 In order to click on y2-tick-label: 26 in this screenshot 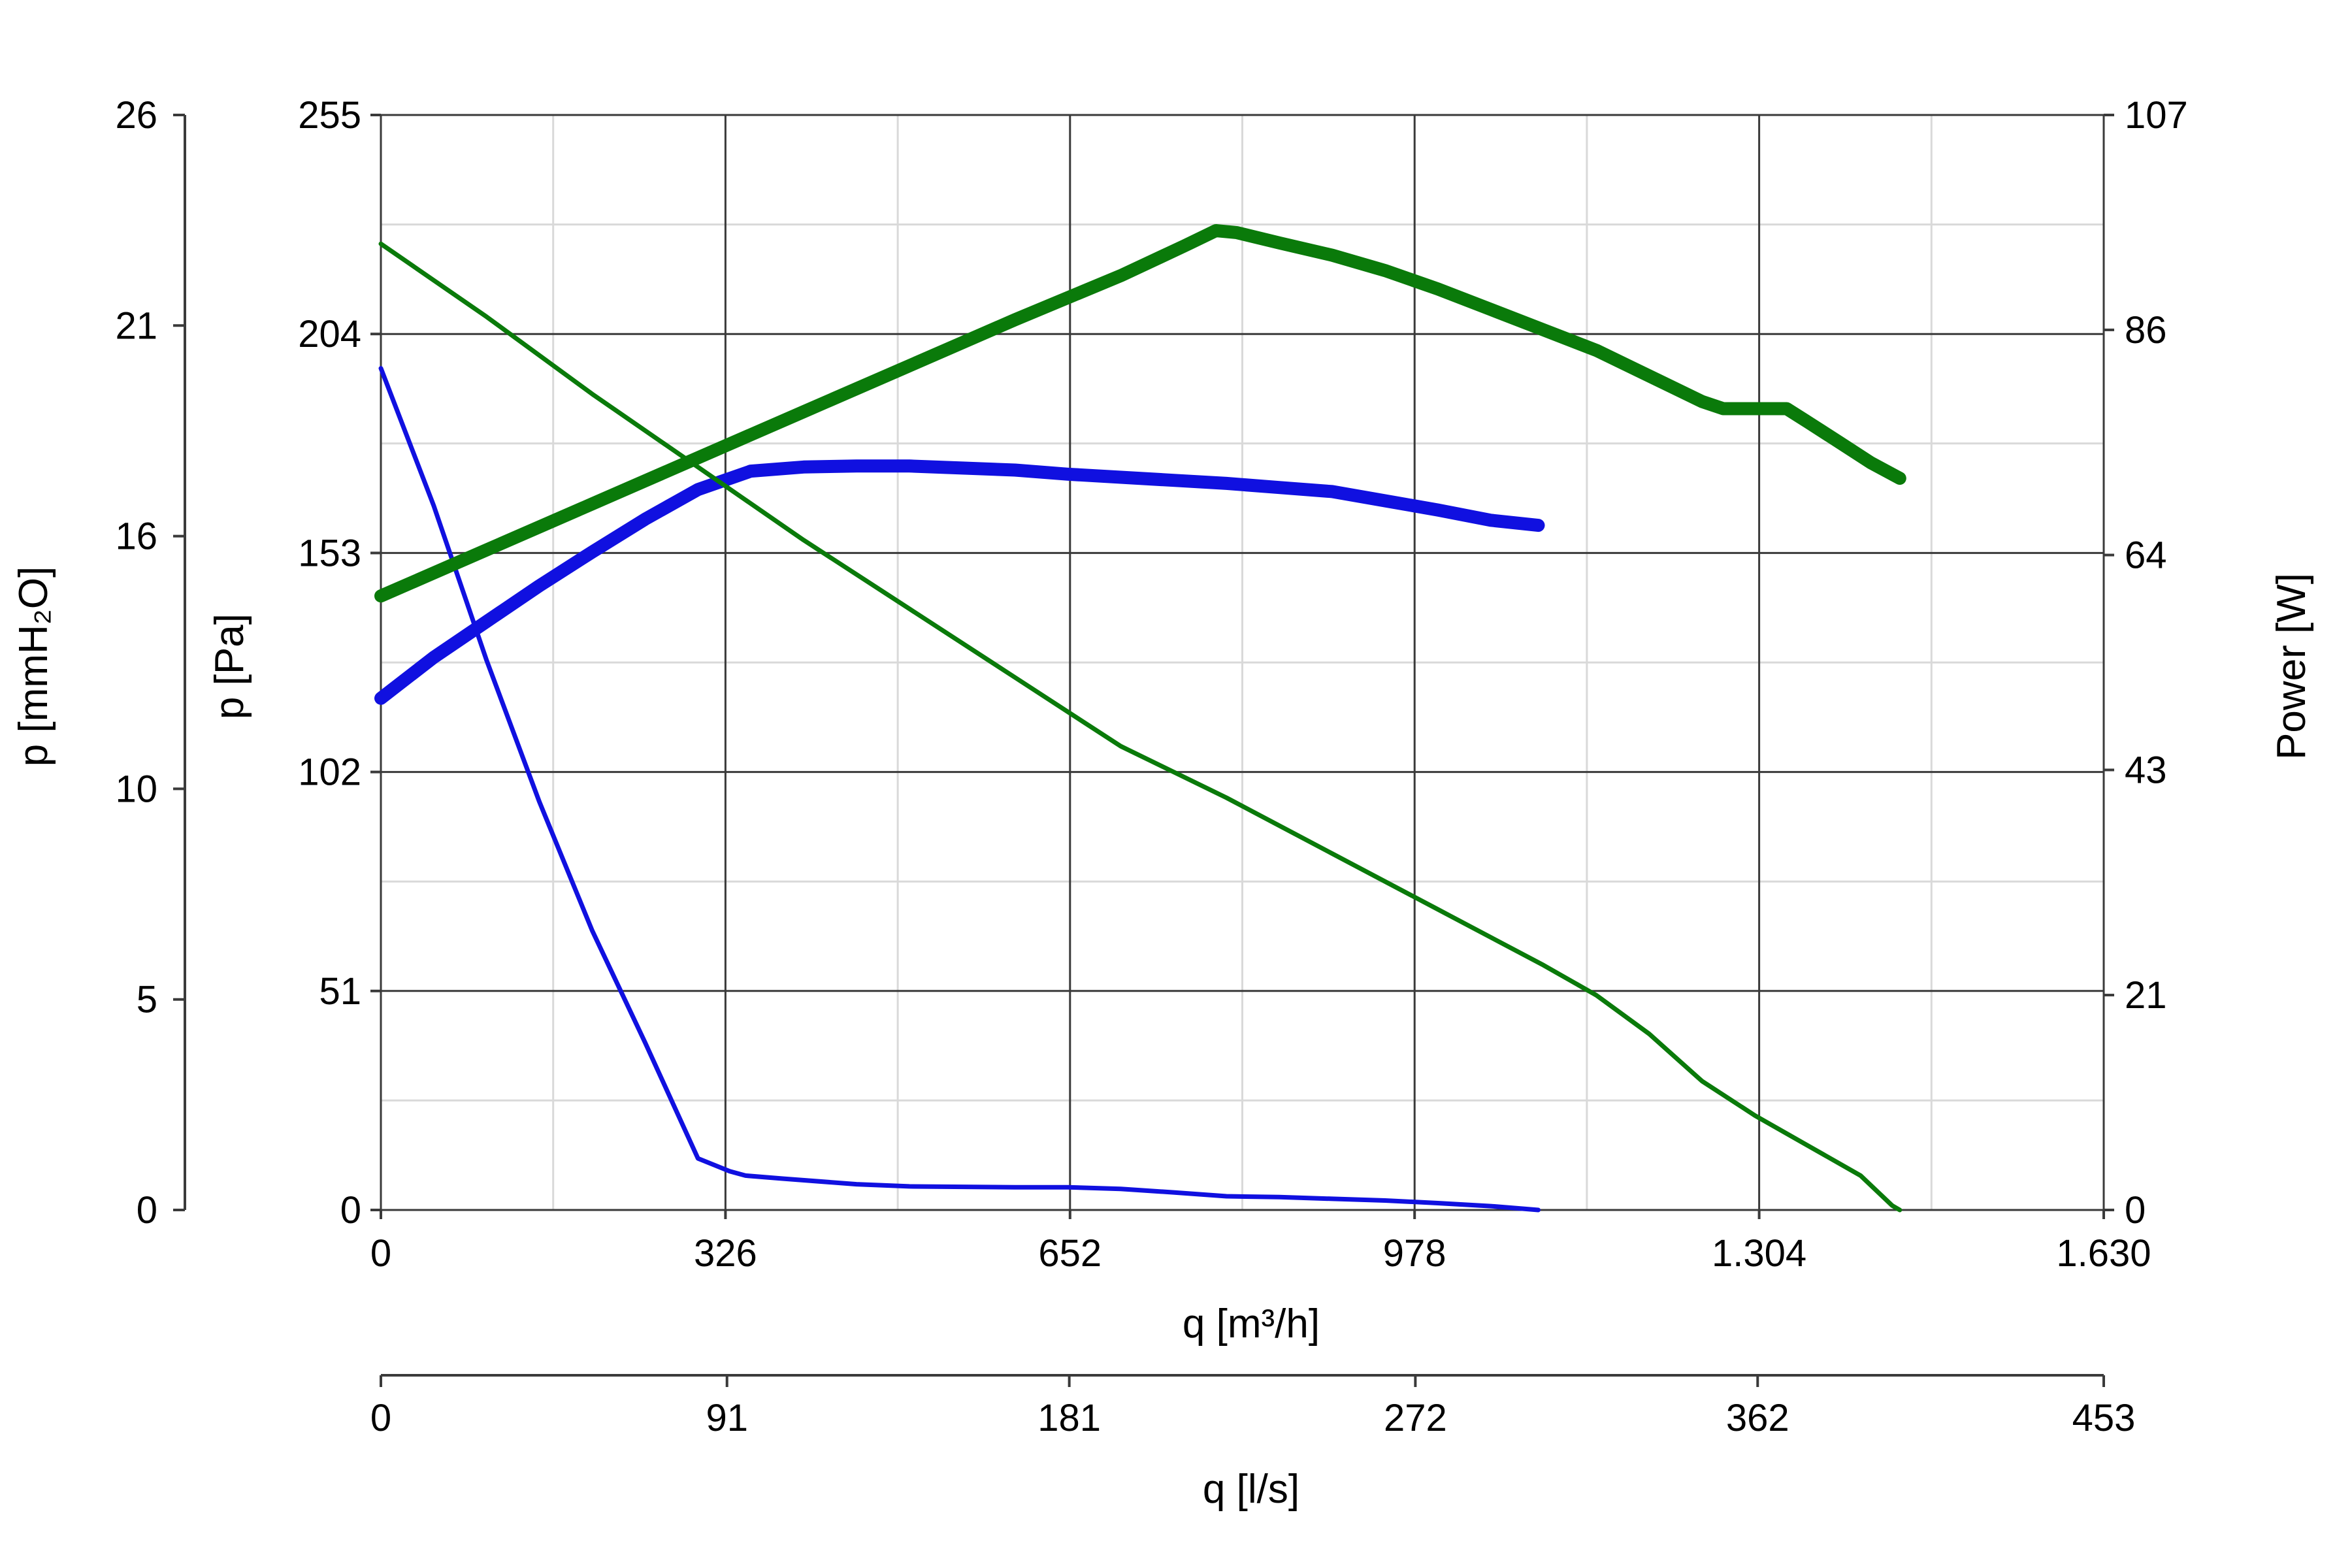, I will do `click(136, 115)`.